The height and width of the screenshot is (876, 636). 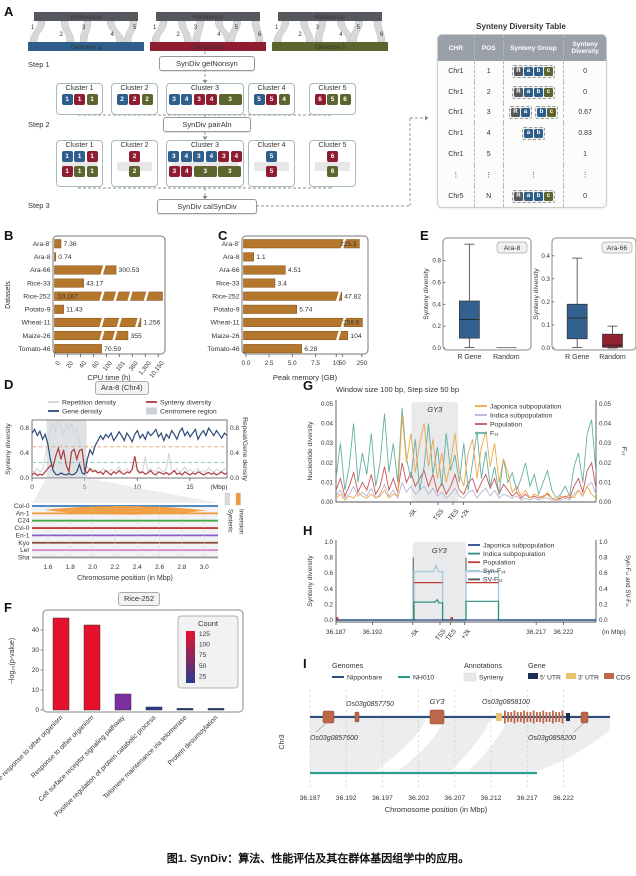 I want to click on svg-text: 50, so click(x=203, y=666).